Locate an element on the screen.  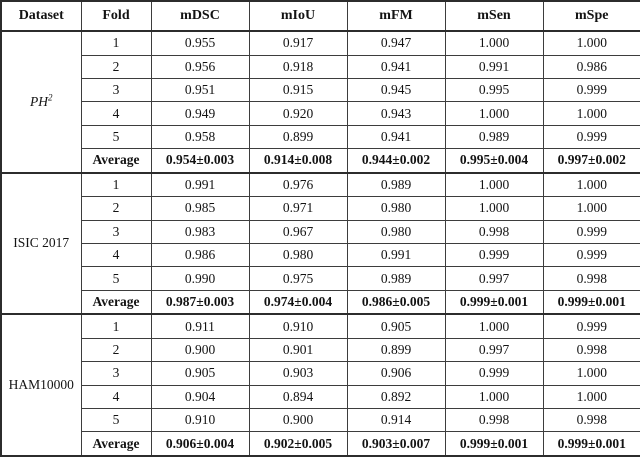
metric-cell: 0.892 is located at coordinates (396, 397).